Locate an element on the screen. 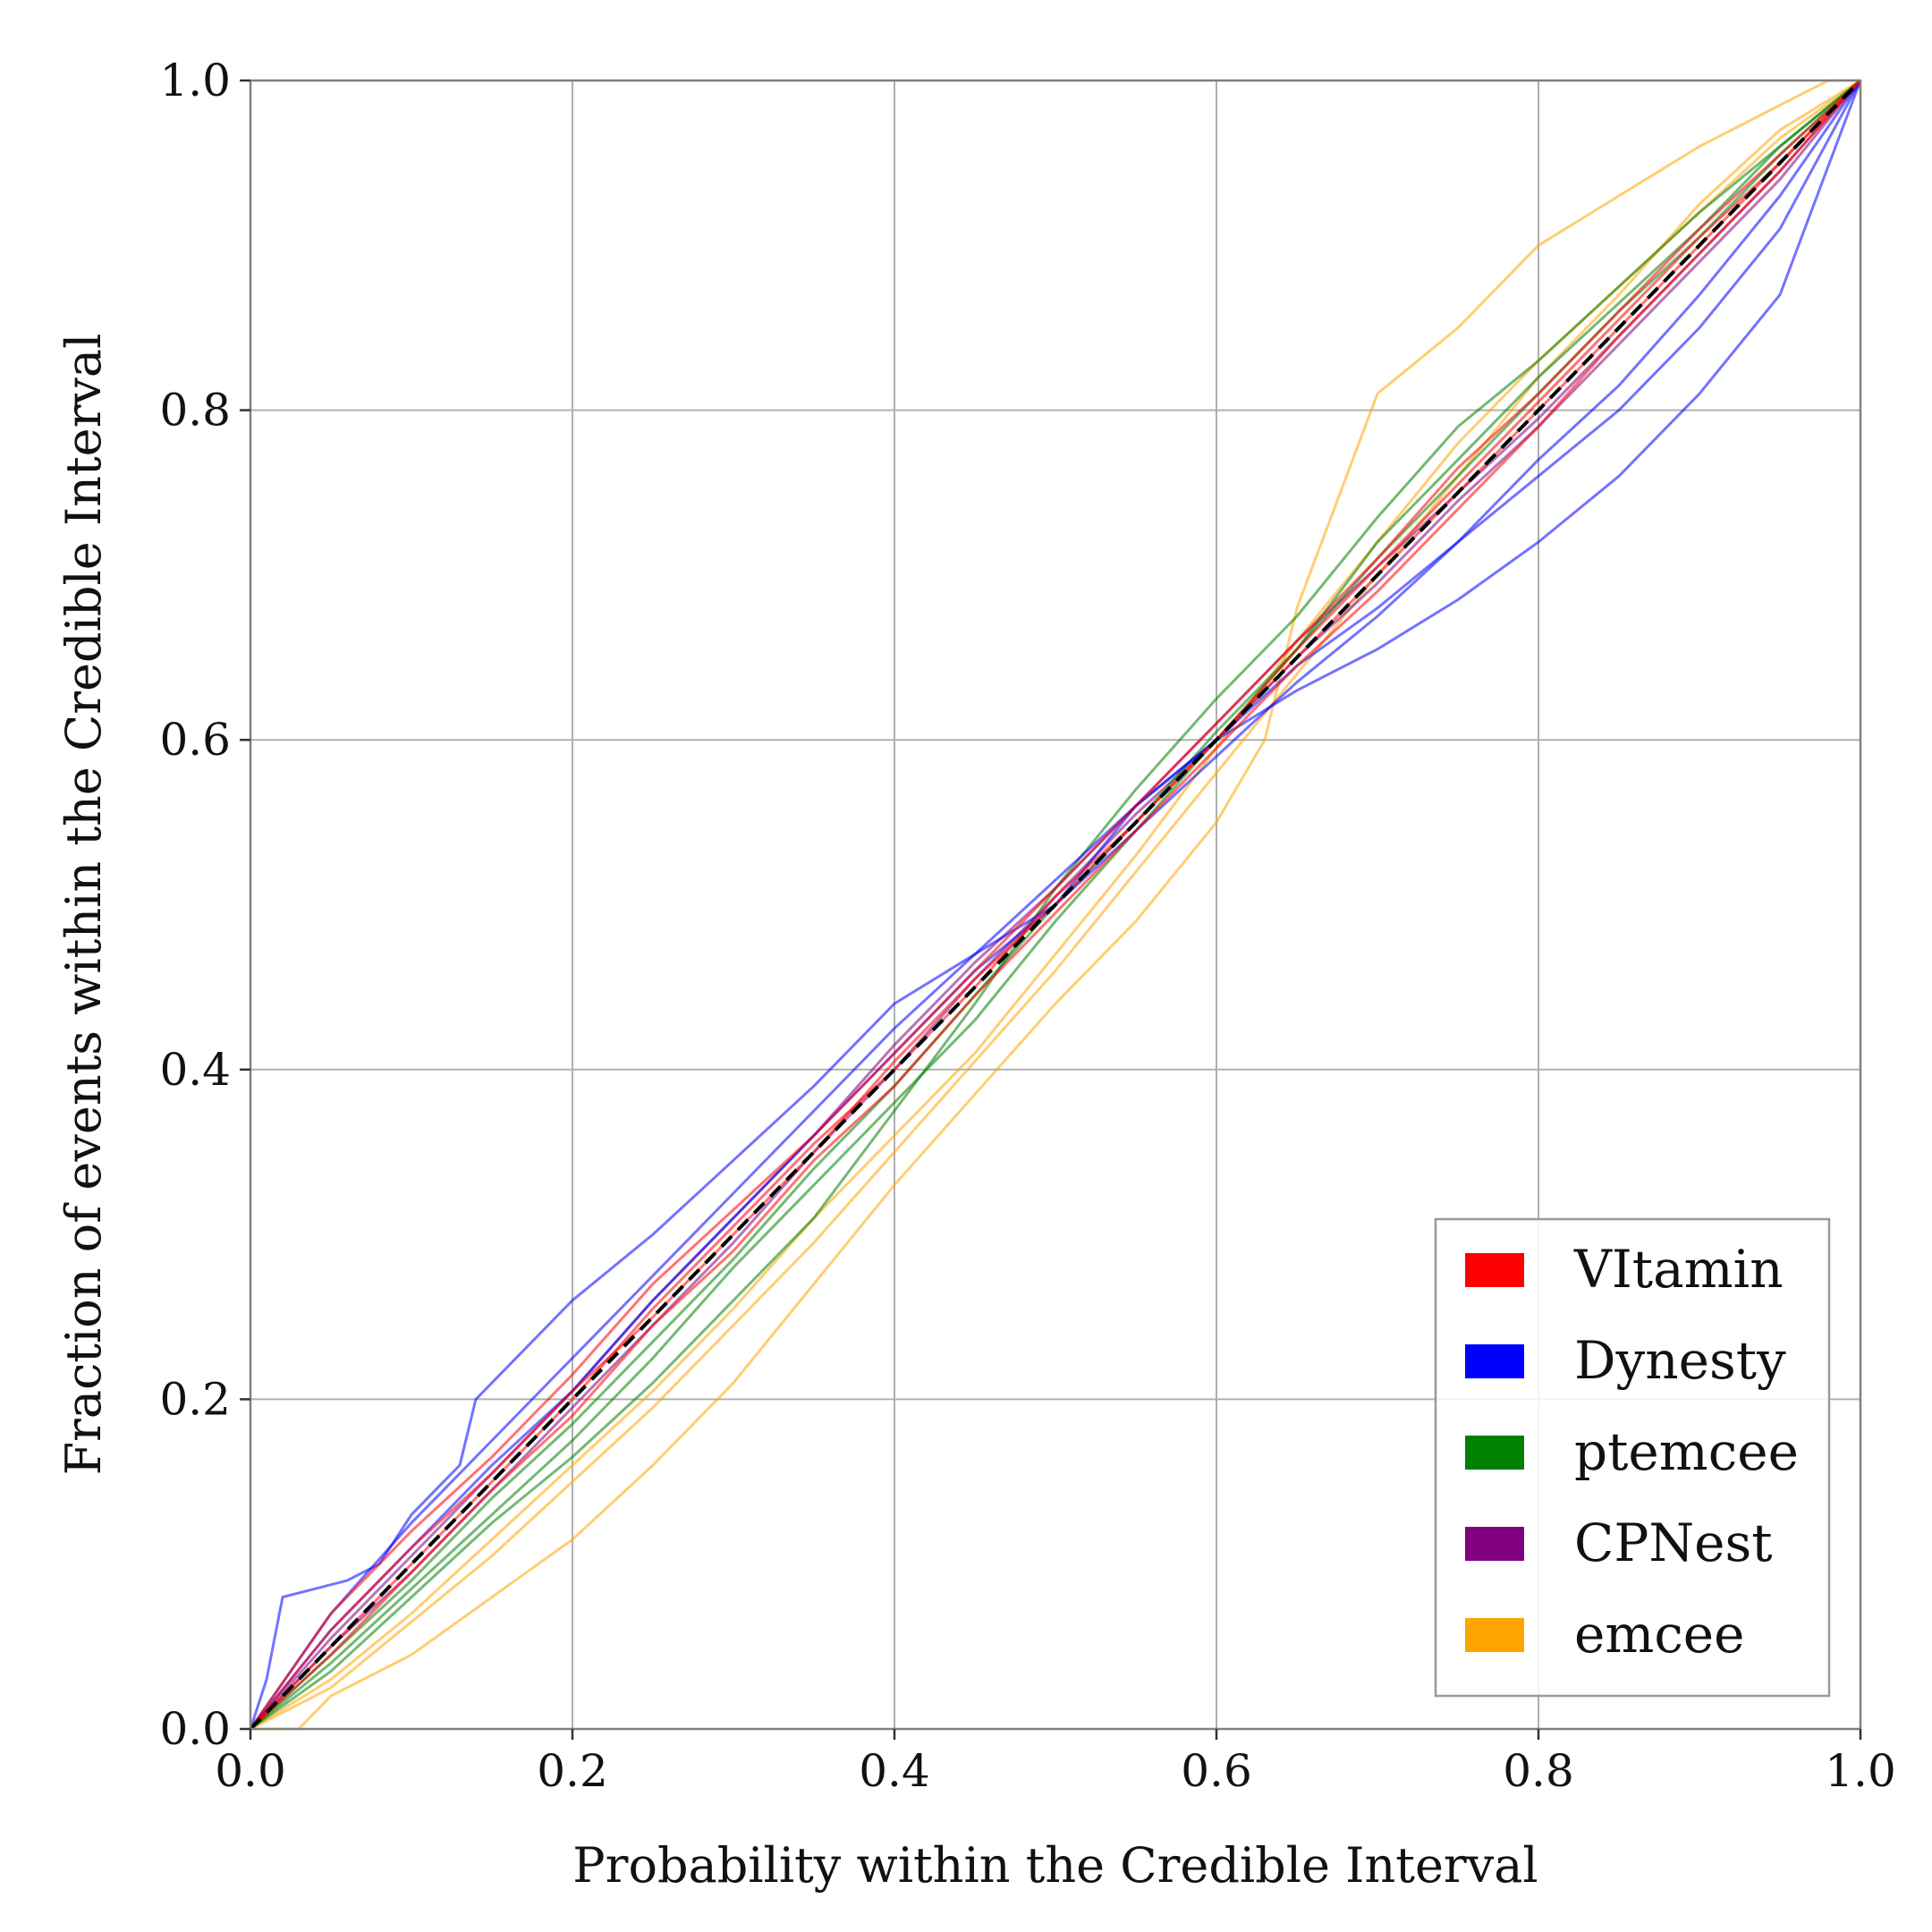 This screenshot has width=1932, height=1932. legend-items: VItamin Dynesty ptemcee CPNest emcee is located at coordinates (1632, 1452).